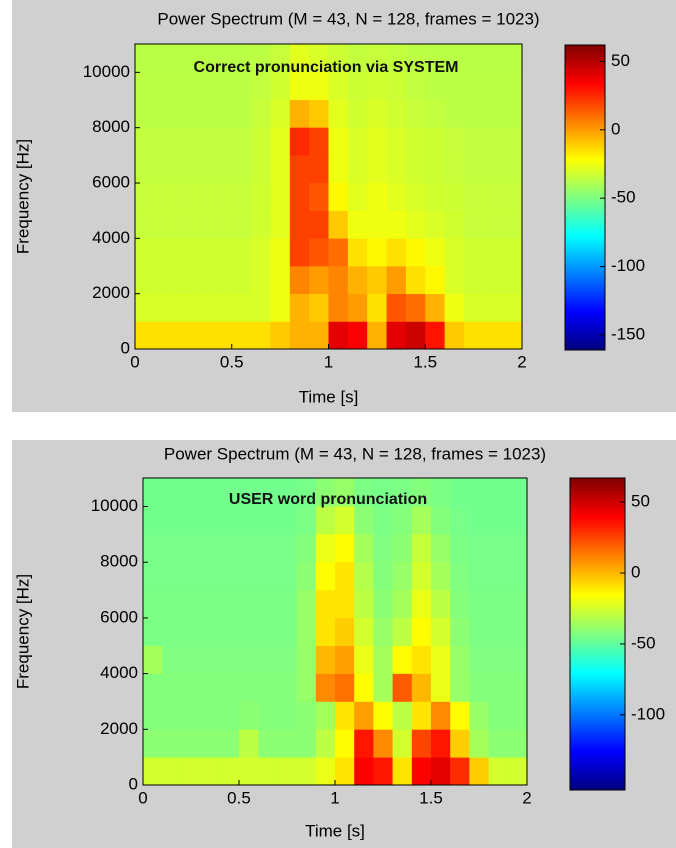 This screenshot has width=676, height=848. Describe the element at coordinates (628, 333) in the screenshot. I see `colorbar-tick-label: -150` at that location.